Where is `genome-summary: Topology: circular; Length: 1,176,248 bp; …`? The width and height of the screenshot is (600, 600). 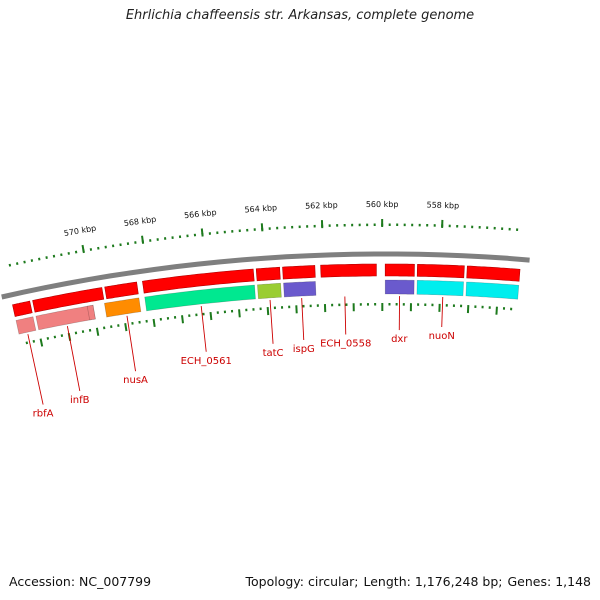 genome-summary: Topology: circular; Length: 1,176,248 bp; … is located at coordinates (418, 581).